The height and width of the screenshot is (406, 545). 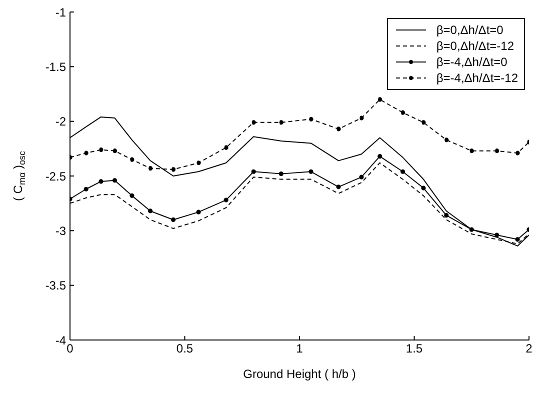 I want to click on x-tick-label: 1, so click(x=300, y=349).